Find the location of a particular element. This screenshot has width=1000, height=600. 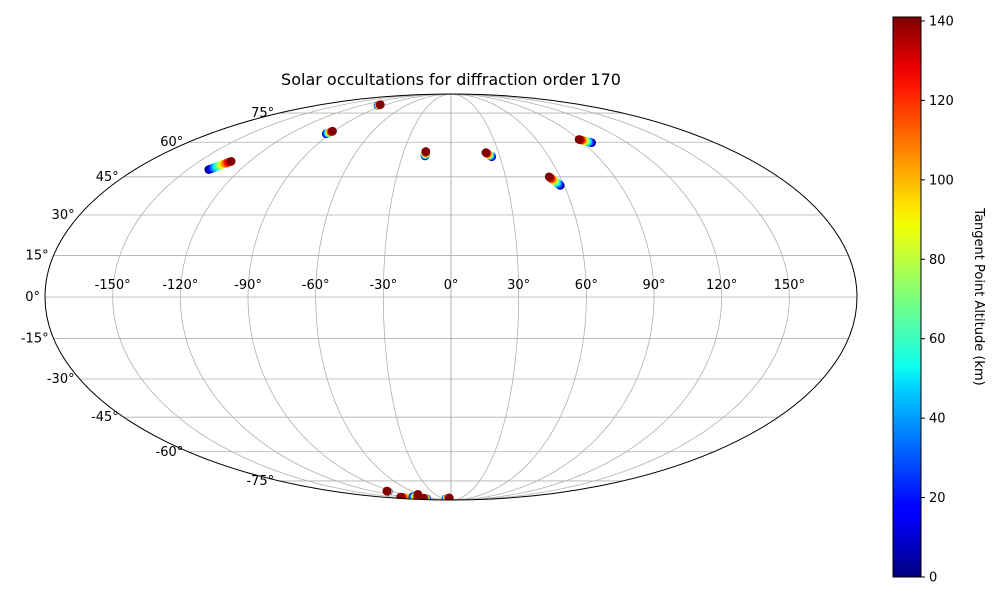

colorbar-tick-label: 20 is located at coordinates (937, 498).